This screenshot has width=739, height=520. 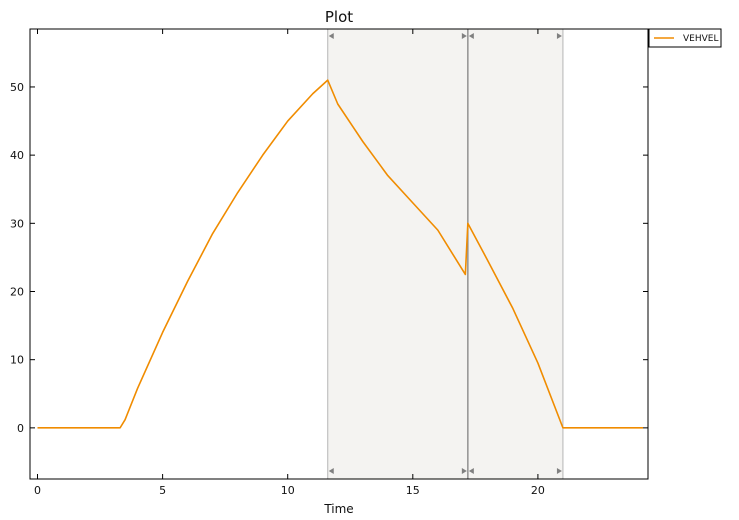 I want to click on region-1-end-arrow-bottom, so click(x=464, y=471).